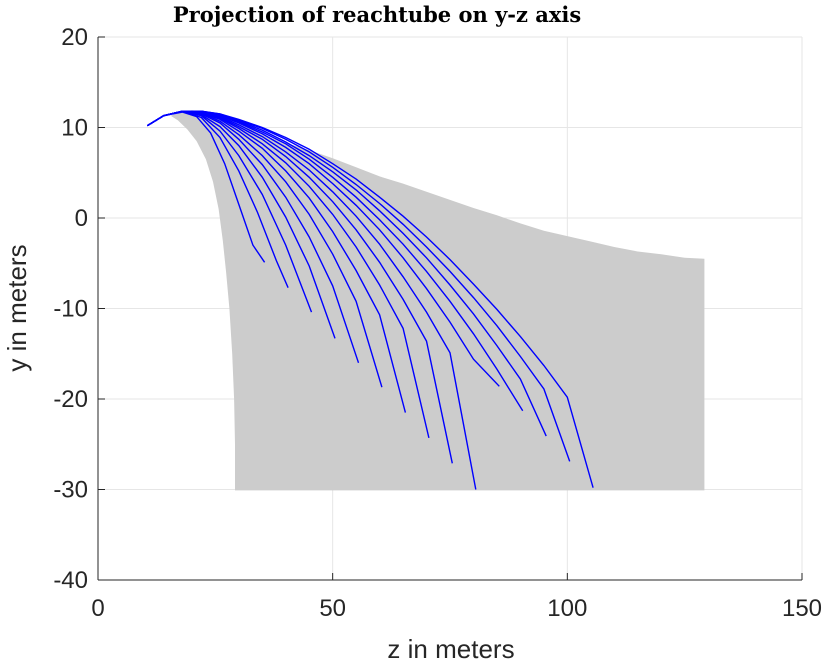 The height and width of the screenshot is (662, 830). I want to click on chart-title: Projection of reachtube on y-z axis, so click(377, 14).